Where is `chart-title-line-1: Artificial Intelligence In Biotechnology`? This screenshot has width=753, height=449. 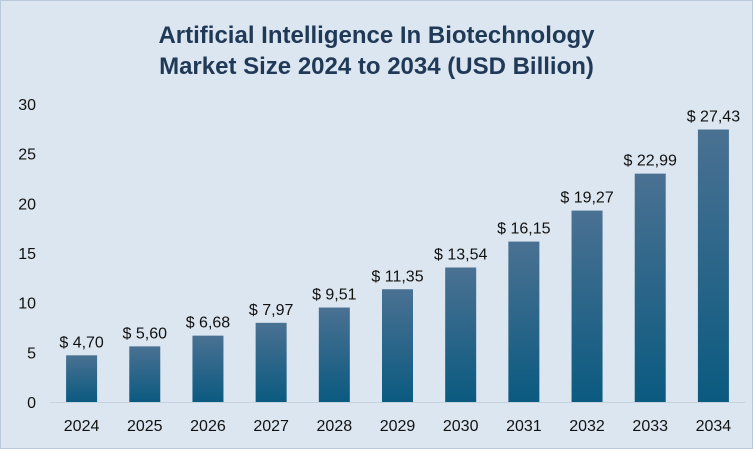 chart-title-line-1: Artificial Intelligence In Biotechnology is located at coordinates (376, 35).